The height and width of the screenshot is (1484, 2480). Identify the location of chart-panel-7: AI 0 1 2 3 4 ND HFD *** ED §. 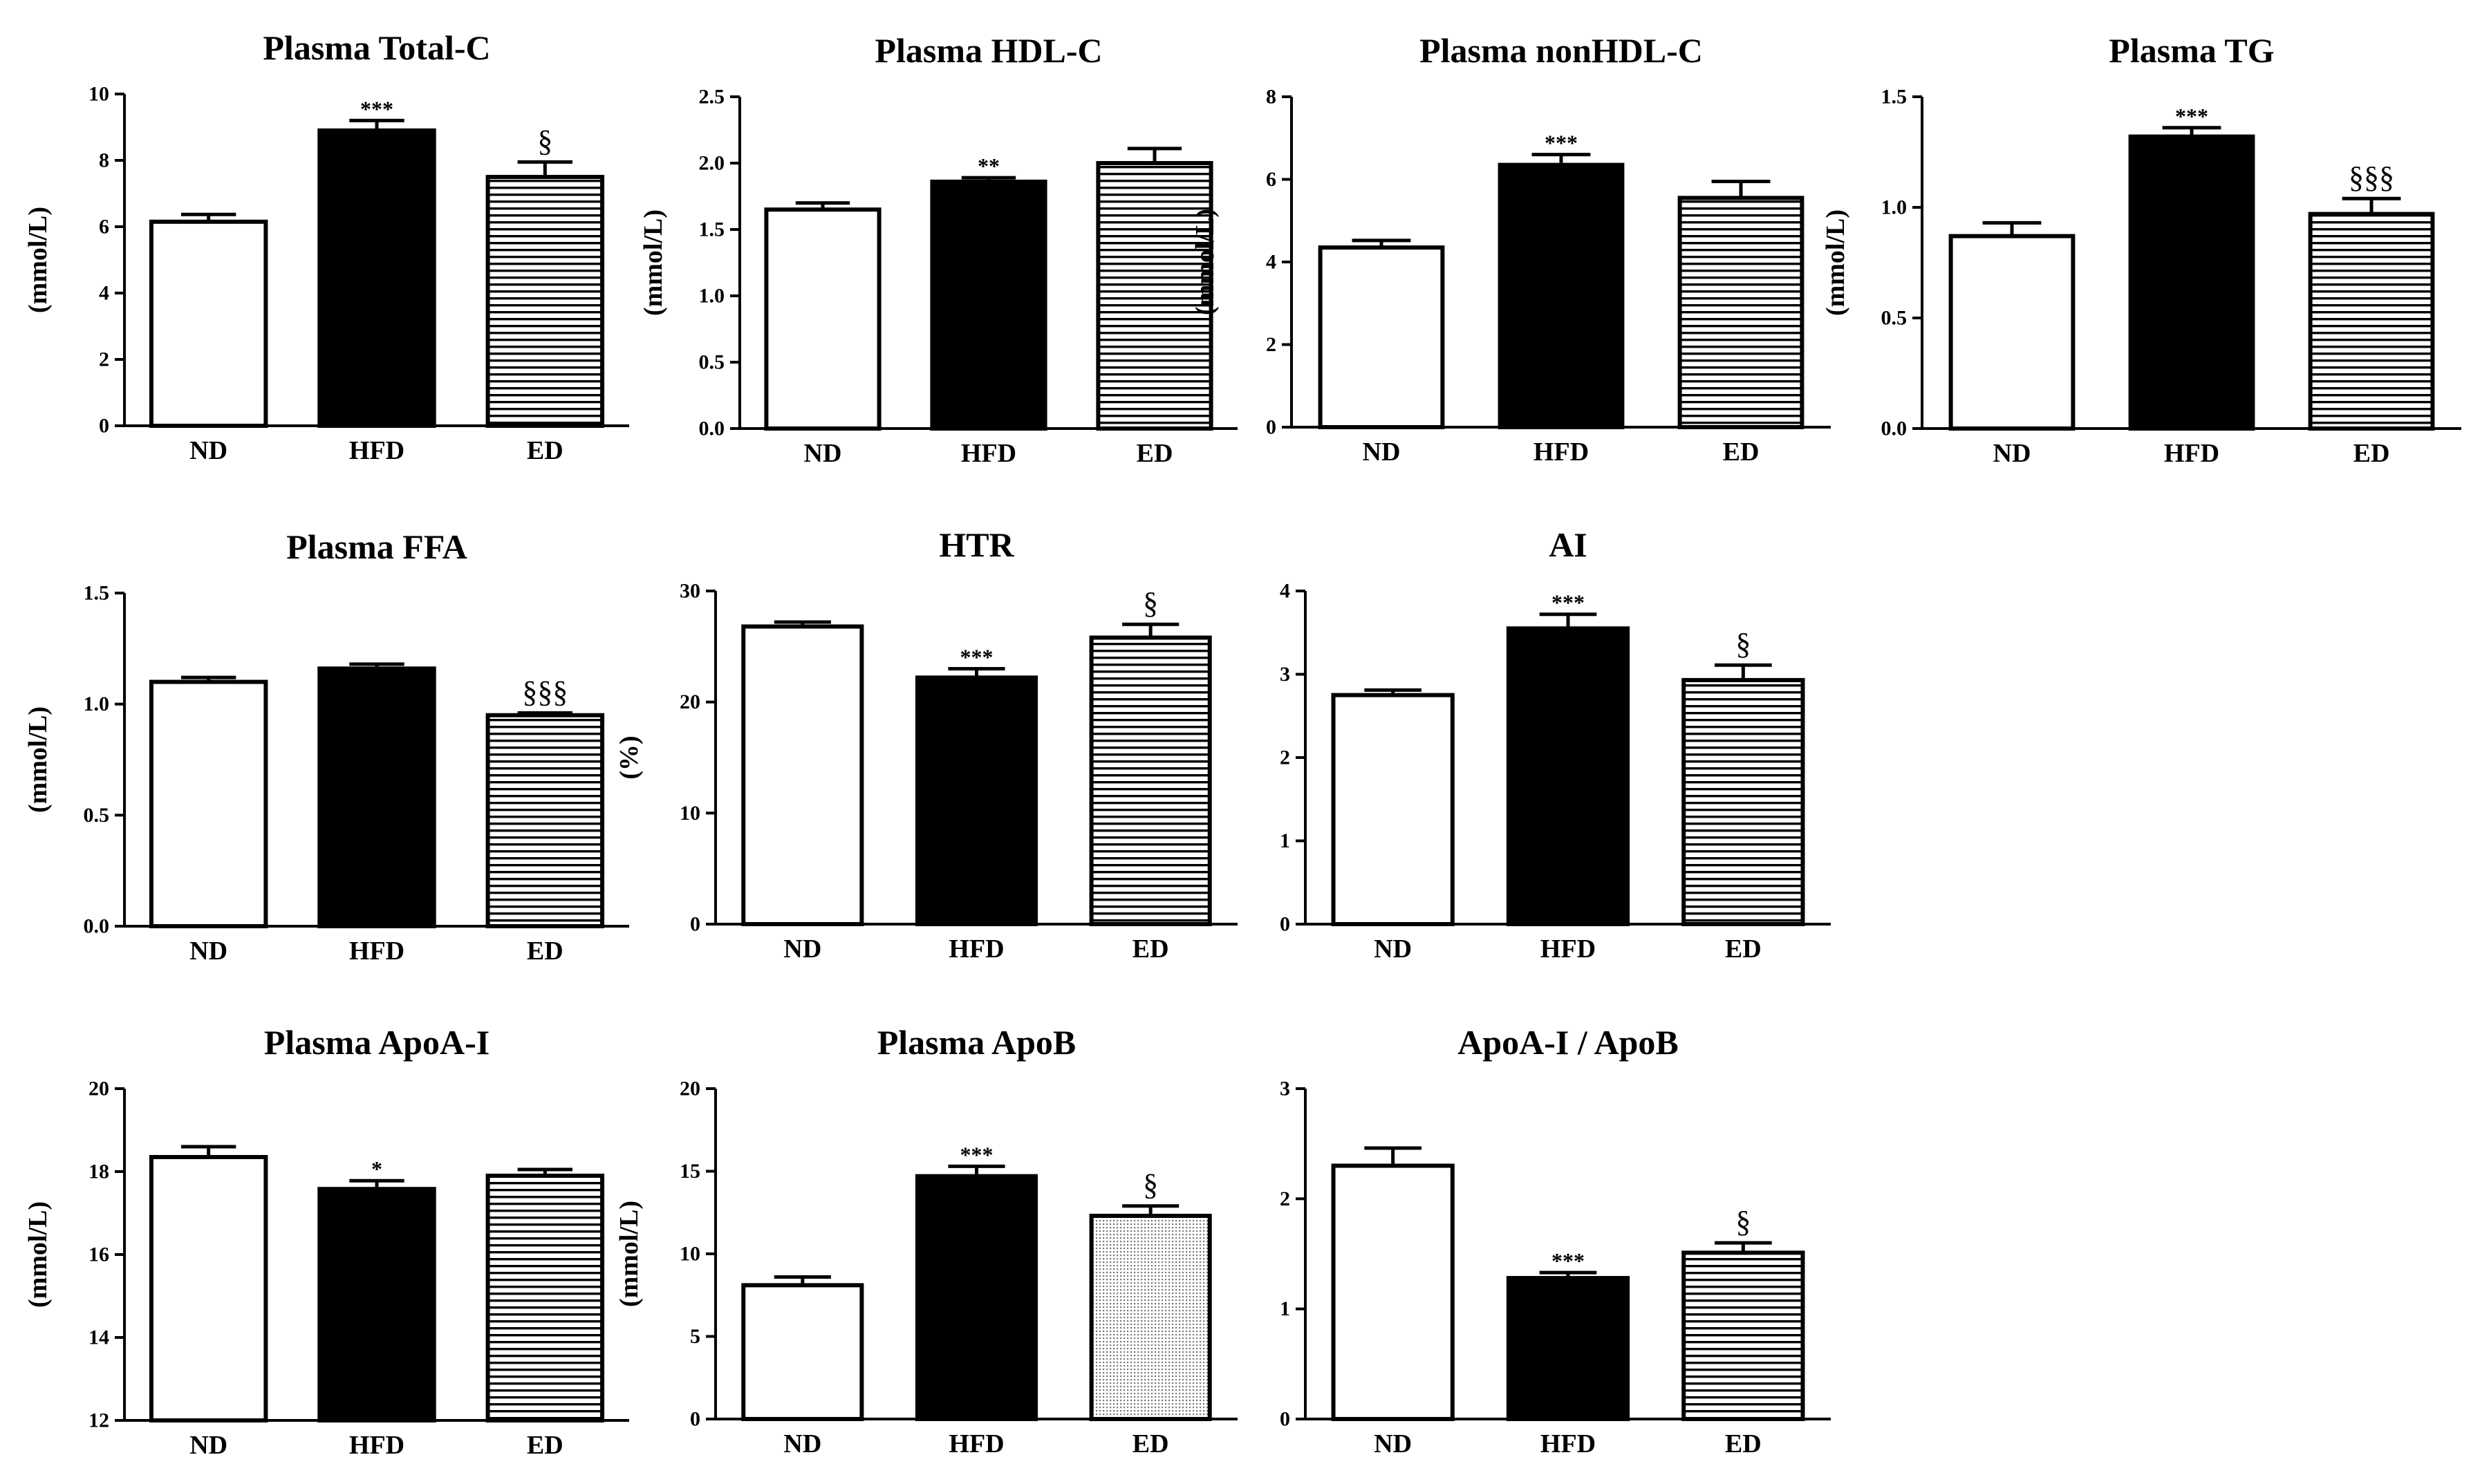
(1555, 744).